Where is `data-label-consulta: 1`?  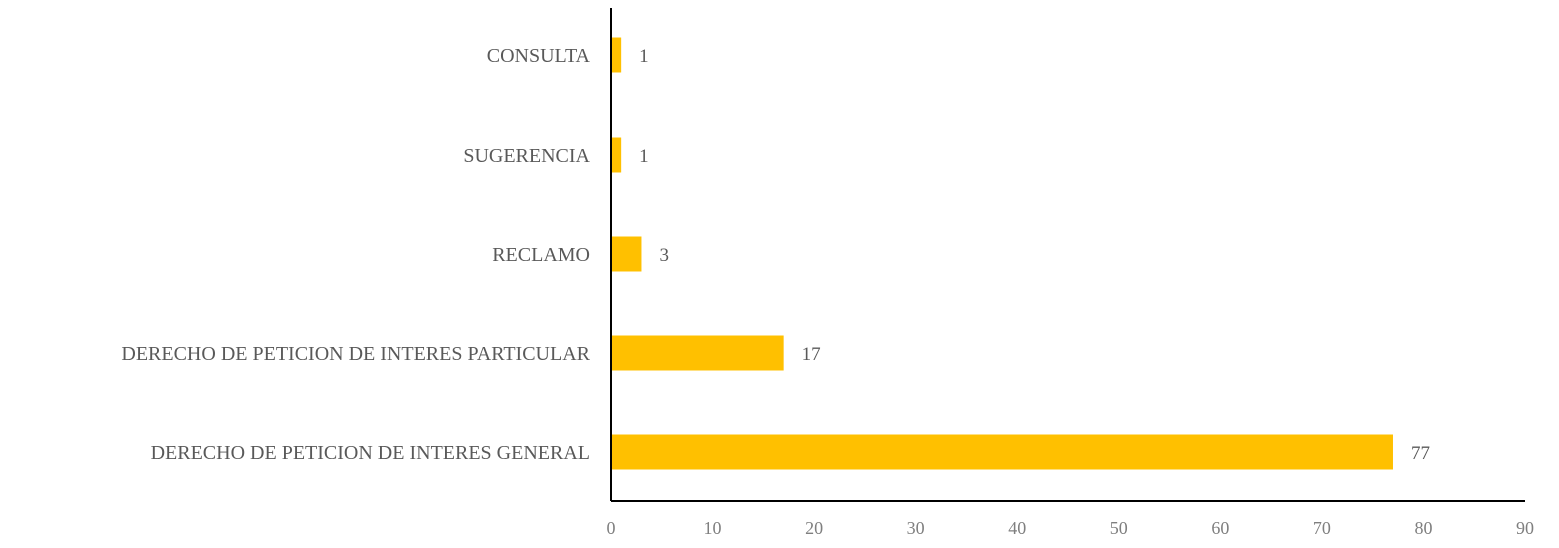
data-label-consulta: 1 is located at coordinates (644, 56).